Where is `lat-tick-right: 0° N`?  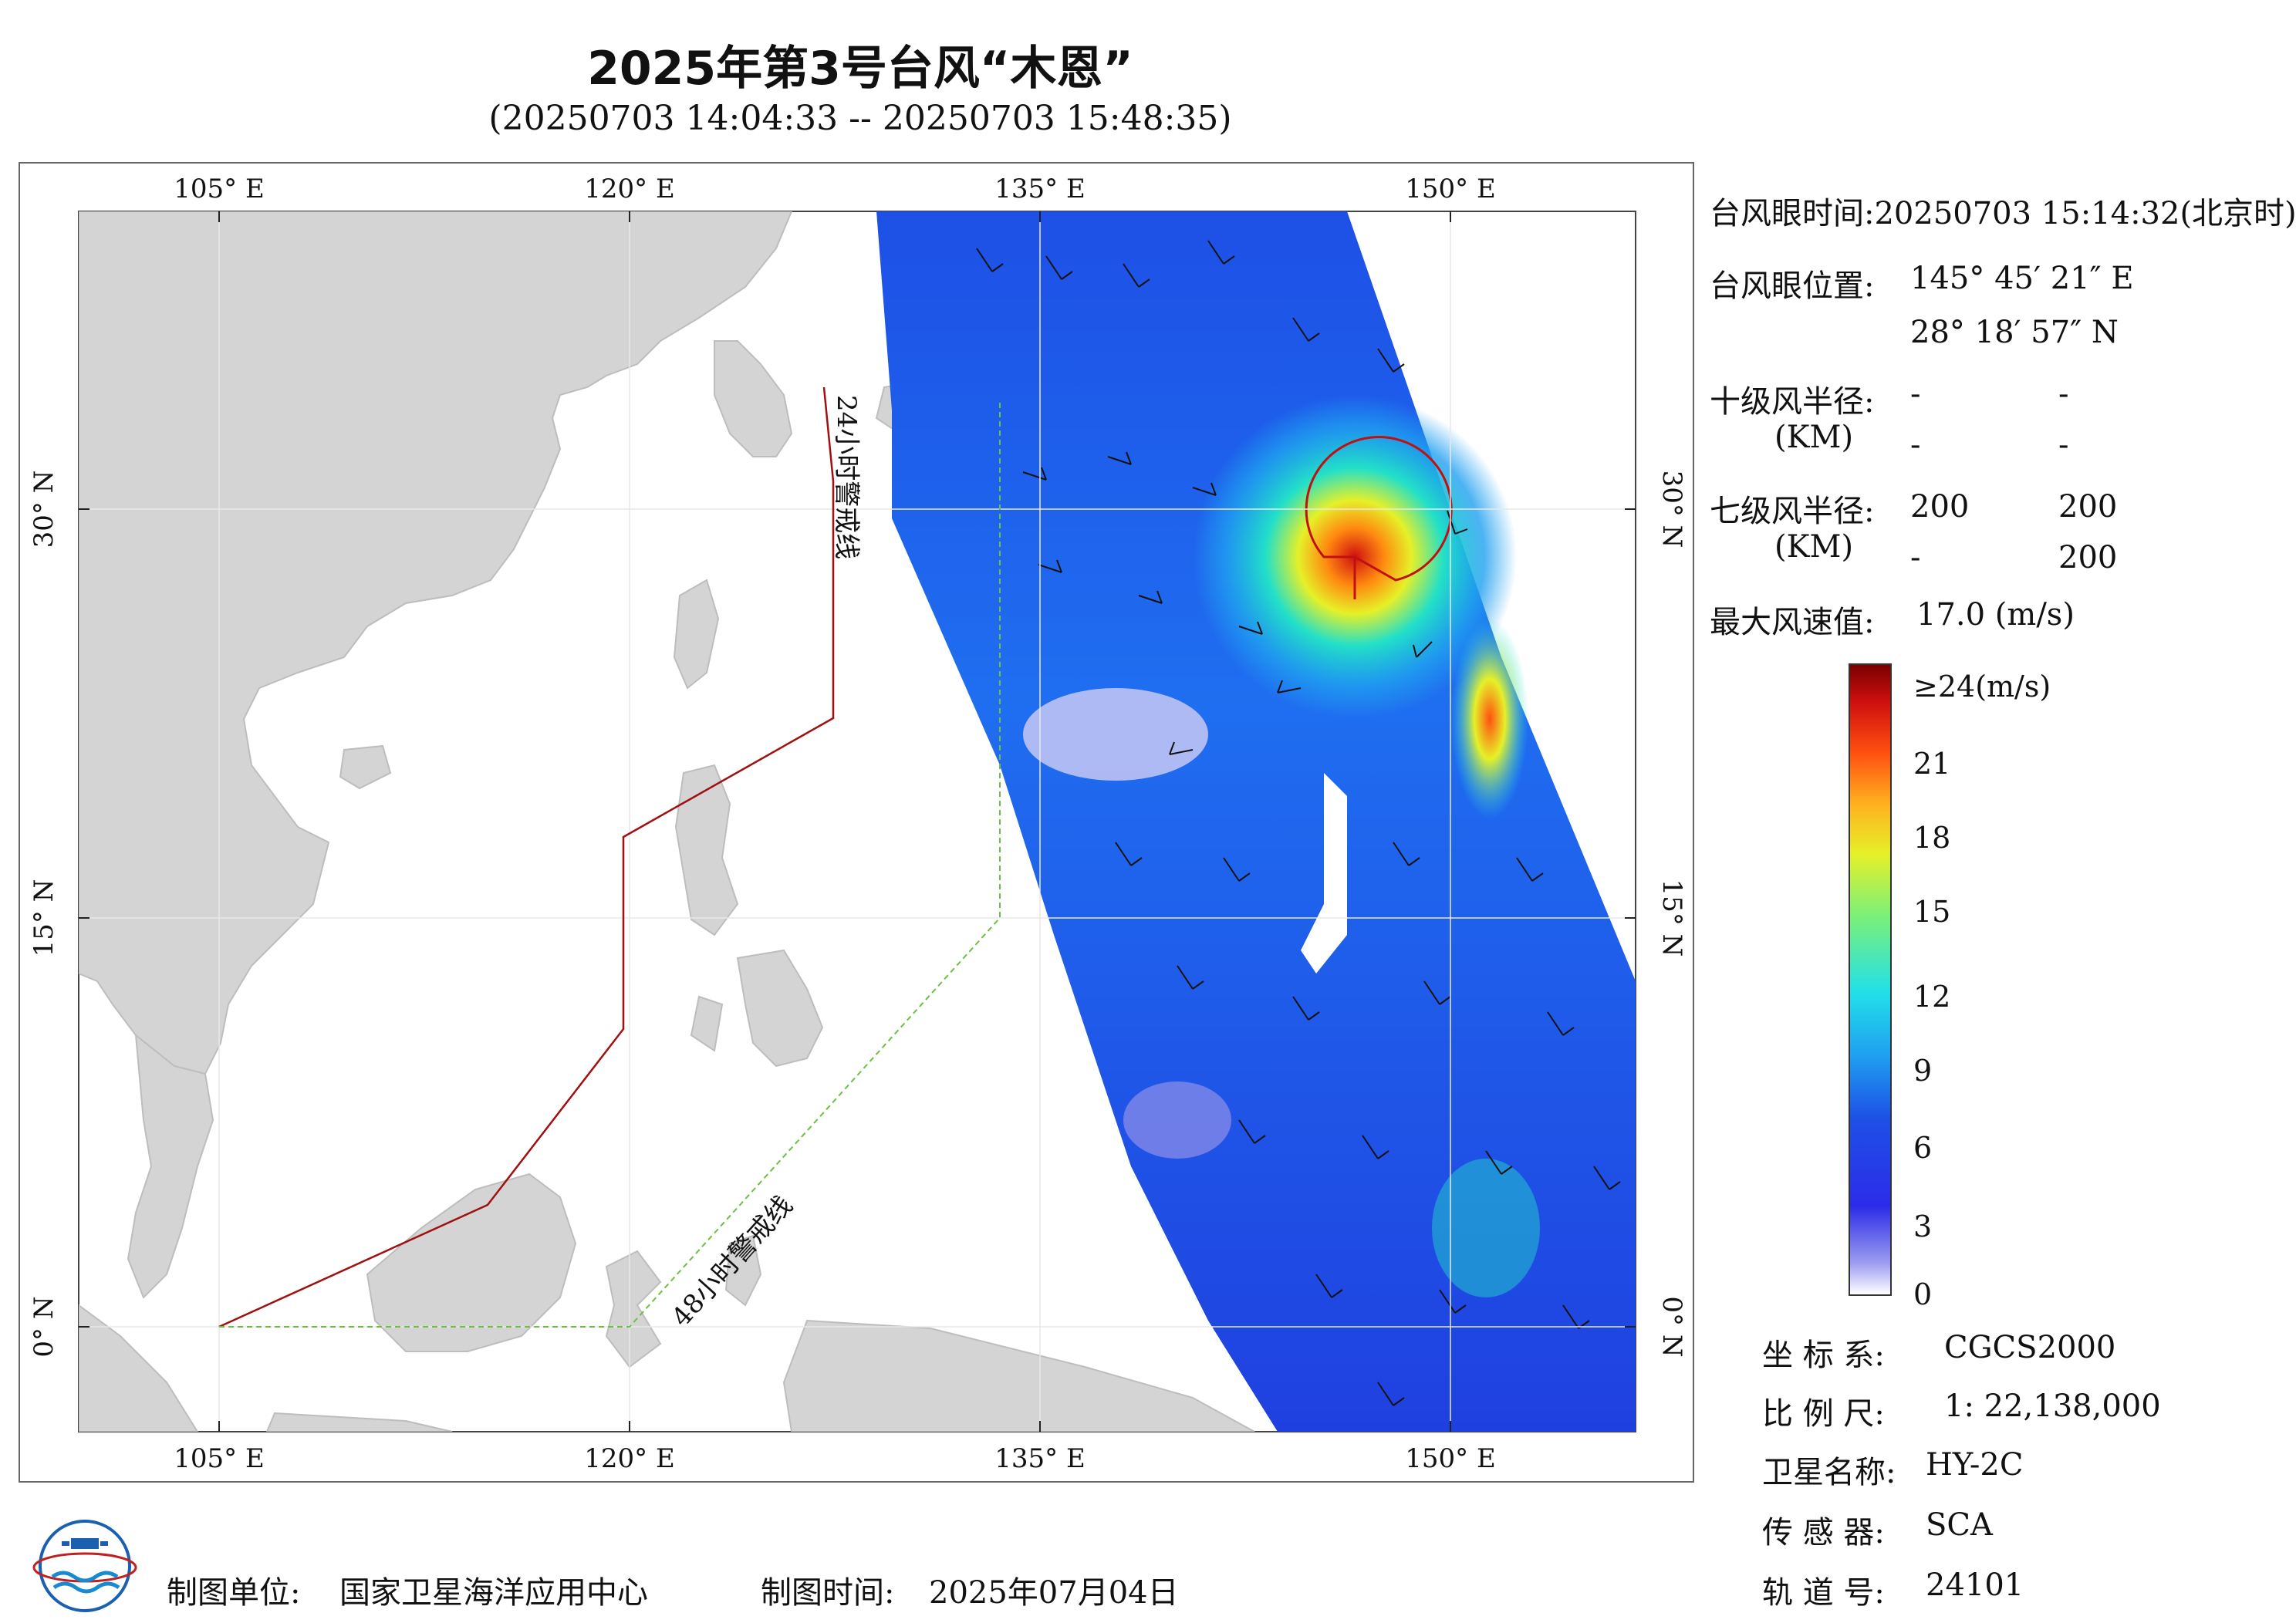
lat-tick-right: 0° N is located at coordinates (1672, 1326).